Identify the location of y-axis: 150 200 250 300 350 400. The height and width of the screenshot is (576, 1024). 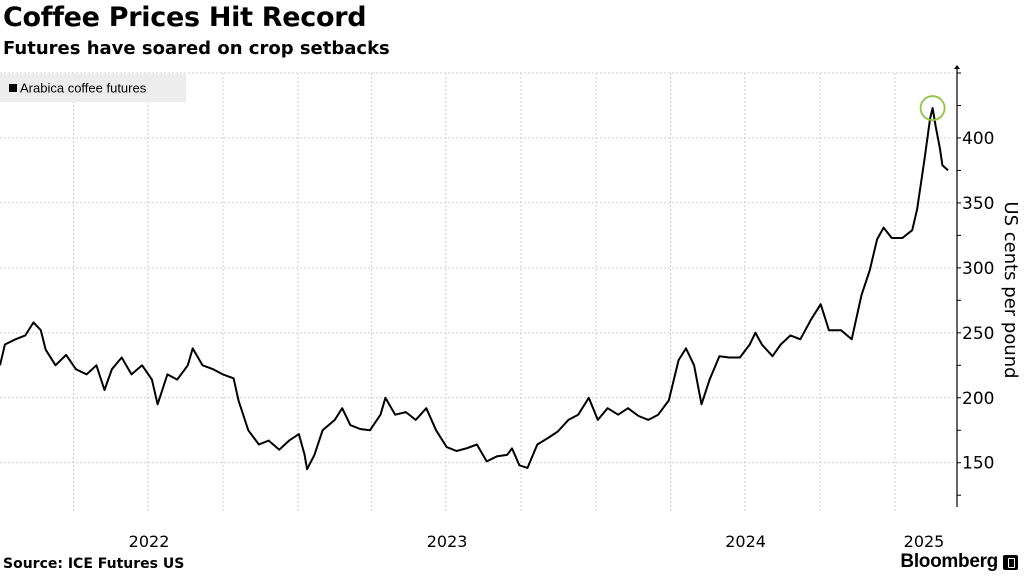
(974, 286).